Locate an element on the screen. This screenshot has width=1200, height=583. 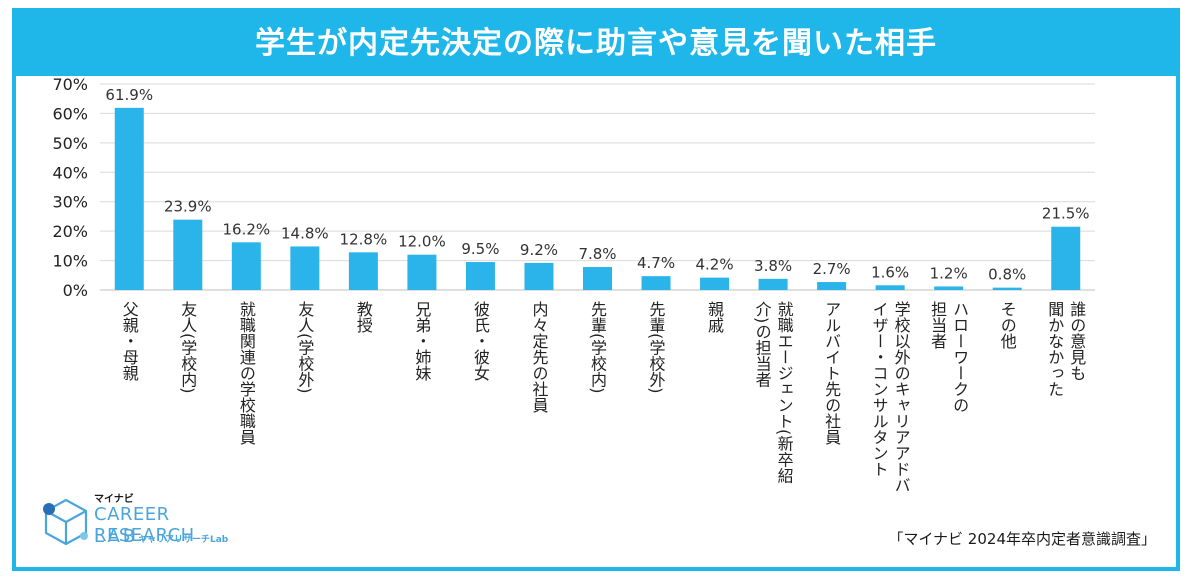
data-label: 16.2% is located at coordinates (246, 229).